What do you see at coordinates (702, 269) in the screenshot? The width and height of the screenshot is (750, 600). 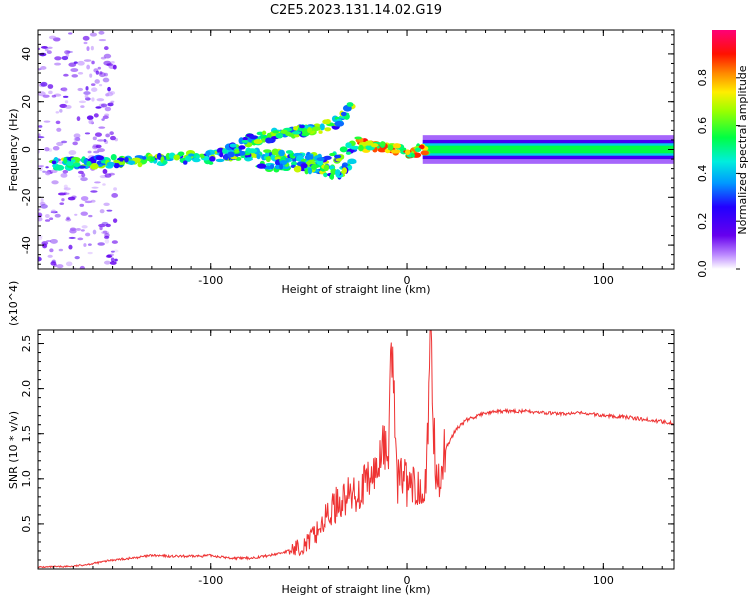 I see `colorbar-tick-label: 0.0` at bounding box center [702, 269].